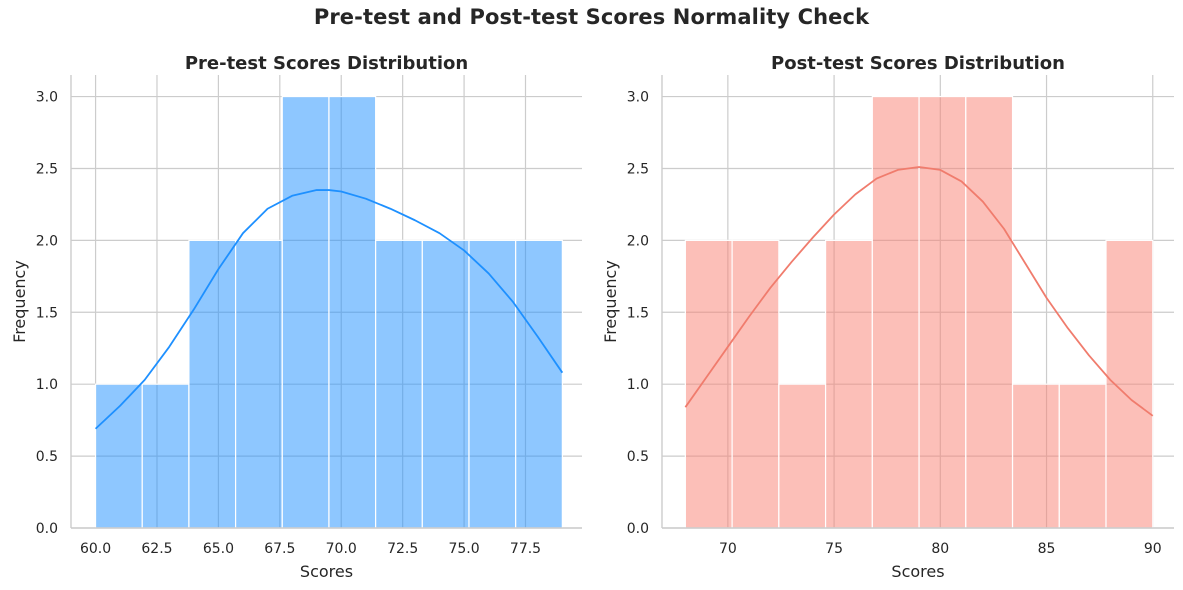  I want to click on pre-test-x-tick-label: 75.0, so click(463, 549).